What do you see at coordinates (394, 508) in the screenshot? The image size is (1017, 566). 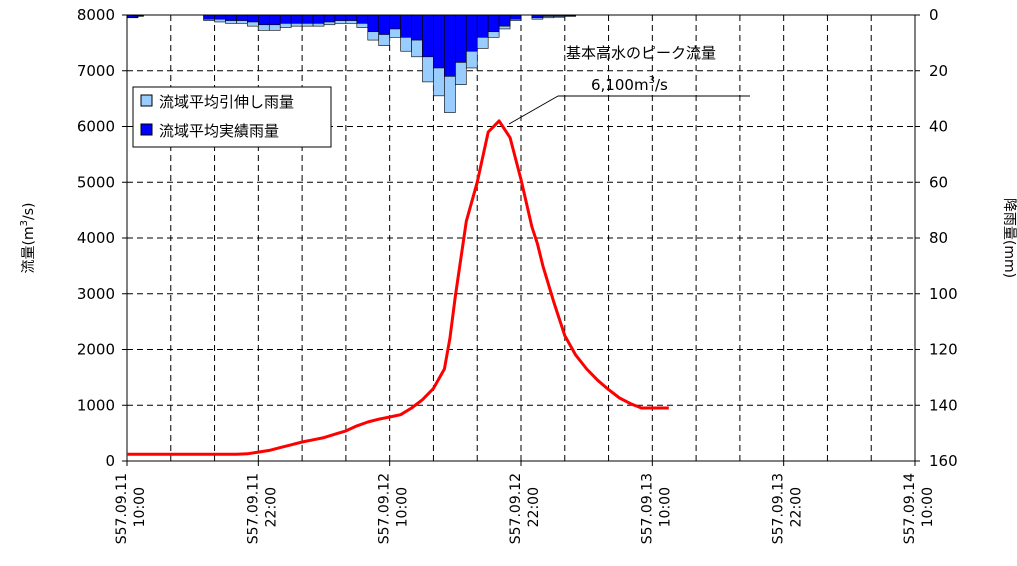 I see `x-tick-label: S57.09.12 10:00` at bounding box center [394, 508].